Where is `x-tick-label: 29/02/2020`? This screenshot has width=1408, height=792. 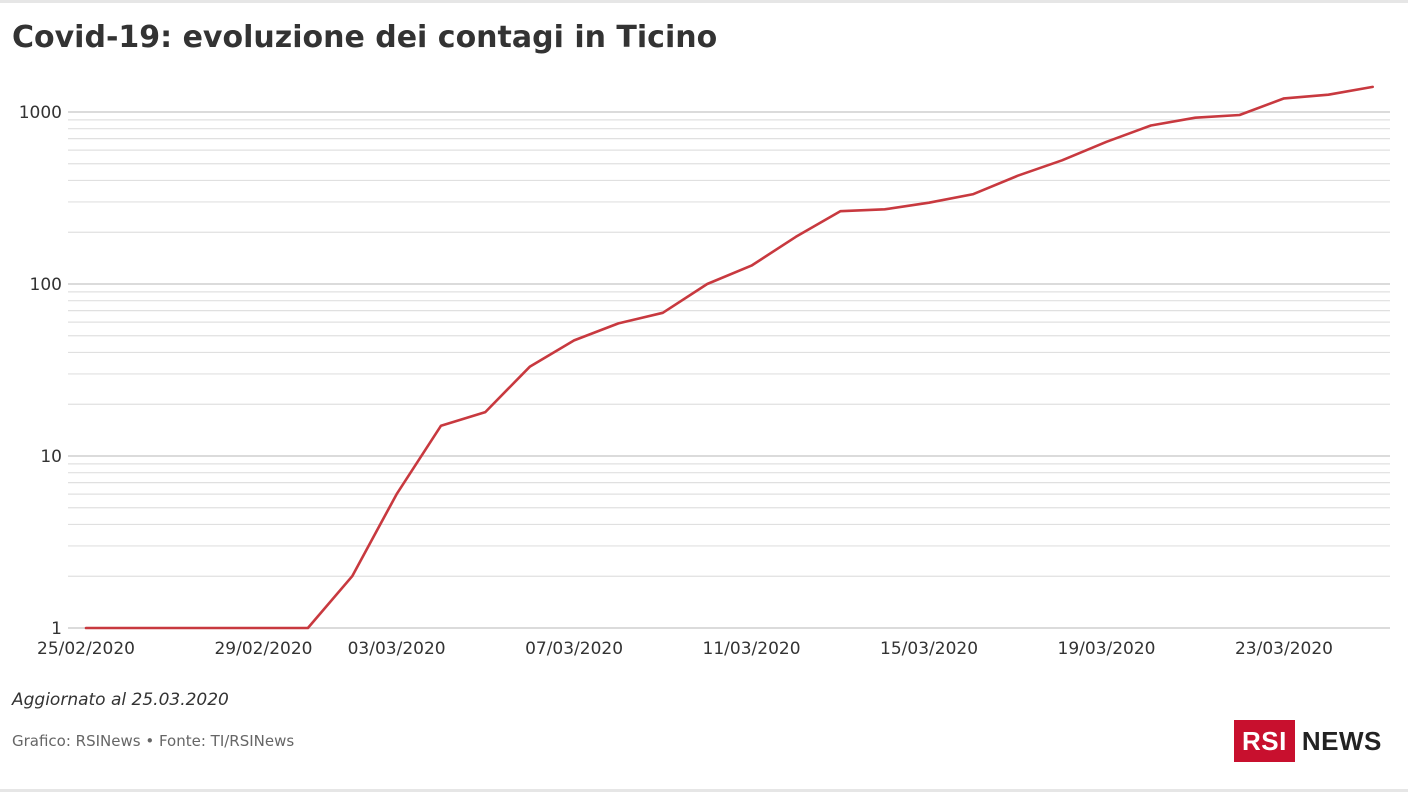
x-tick-label: 29/02/2020 is located at coordinates (263, 649).